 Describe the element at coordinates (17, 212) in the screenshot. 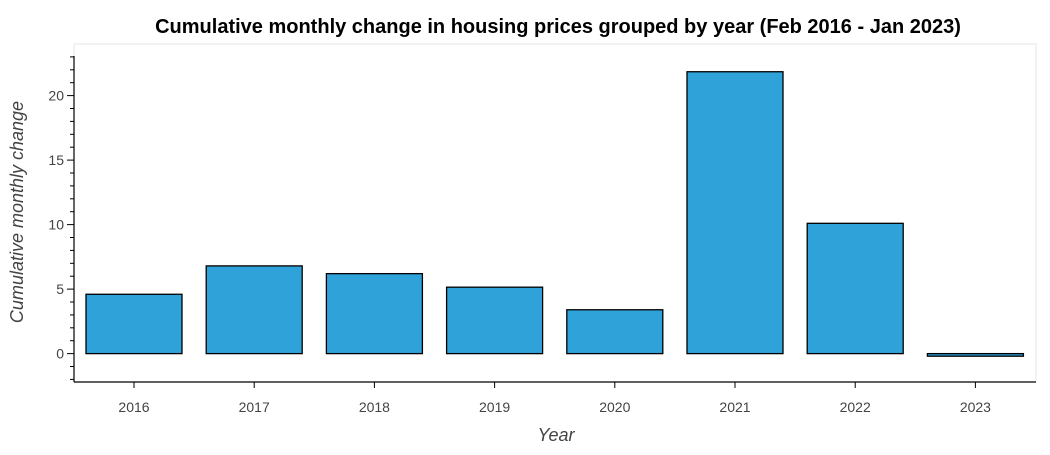

I see `y-axis-label: Cumulative monthly change` at that location.